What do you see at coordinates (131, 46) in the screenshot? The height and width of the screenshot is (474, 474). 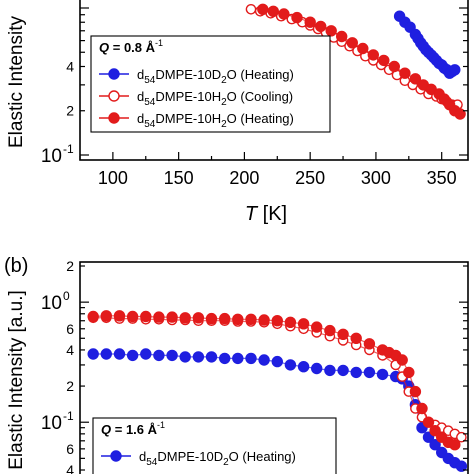 I see `panel-a-legend-q: Q = 0.8 Å-1` at bounding box center [131, 46].